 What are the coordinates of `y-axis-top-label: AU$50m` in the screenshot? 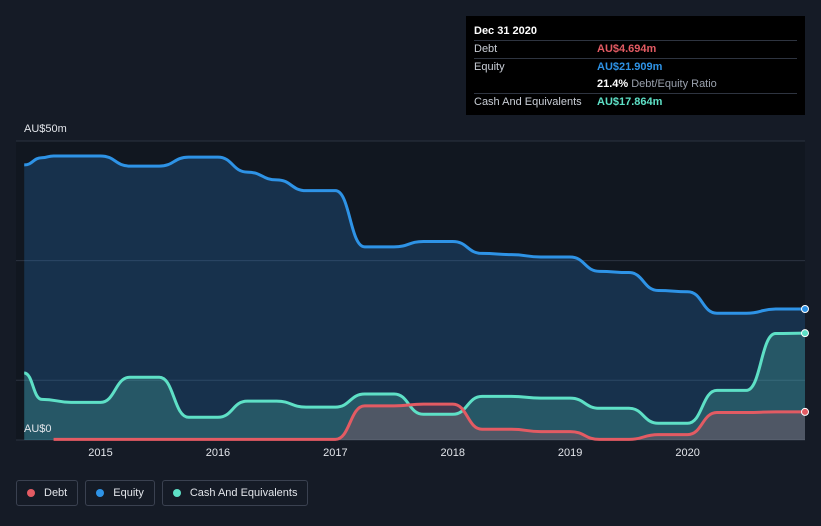 It's located at (45, 129).